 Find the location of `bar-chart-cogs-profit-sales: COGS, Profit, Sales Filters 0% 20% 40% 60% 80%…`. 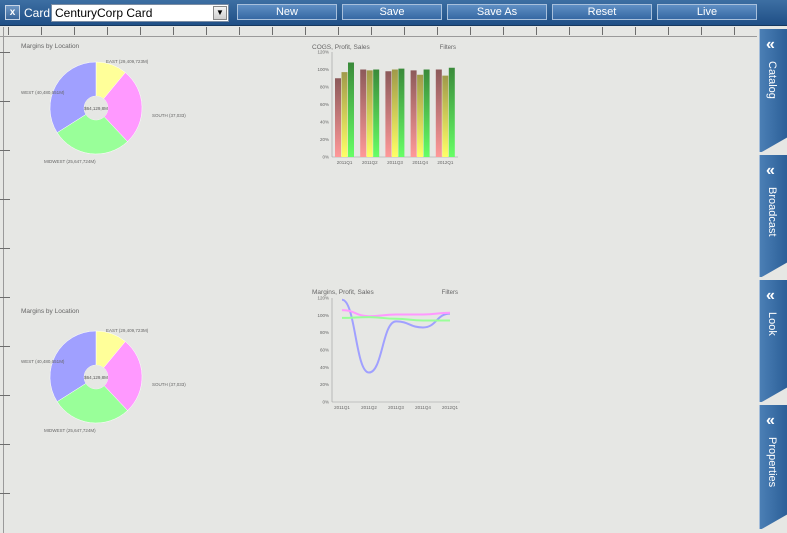

bar-chart-cogs-profit-sales: COGS, Profit, Sales Filters 0% 20% 40% 60% 80%… is located at coordinates (390, 107).